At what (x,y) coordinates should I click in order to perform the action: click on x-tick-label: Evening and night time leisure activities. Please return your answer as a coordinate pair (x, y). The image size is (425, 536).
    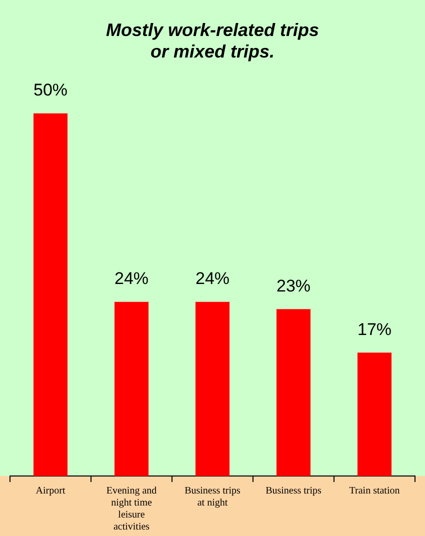
    Looking at the image, I should click on (131, 509).